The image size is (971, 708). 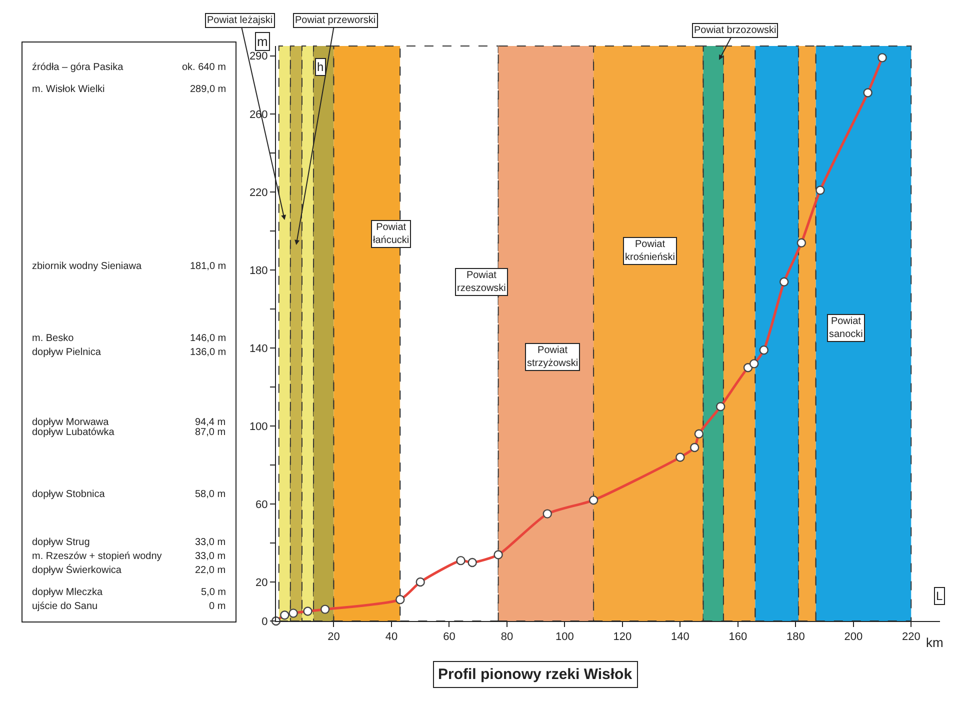 I want to click on x-axis-title: km, so click(x=935, y=642).